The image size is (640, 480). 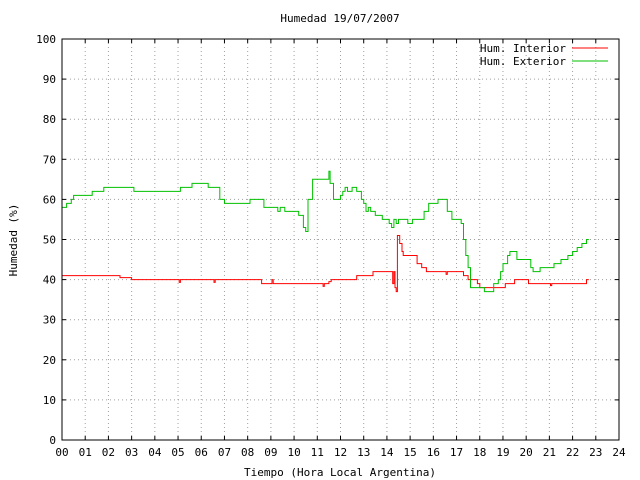 I want to click on x-tick-label: 07, so click(x=224, y=452).